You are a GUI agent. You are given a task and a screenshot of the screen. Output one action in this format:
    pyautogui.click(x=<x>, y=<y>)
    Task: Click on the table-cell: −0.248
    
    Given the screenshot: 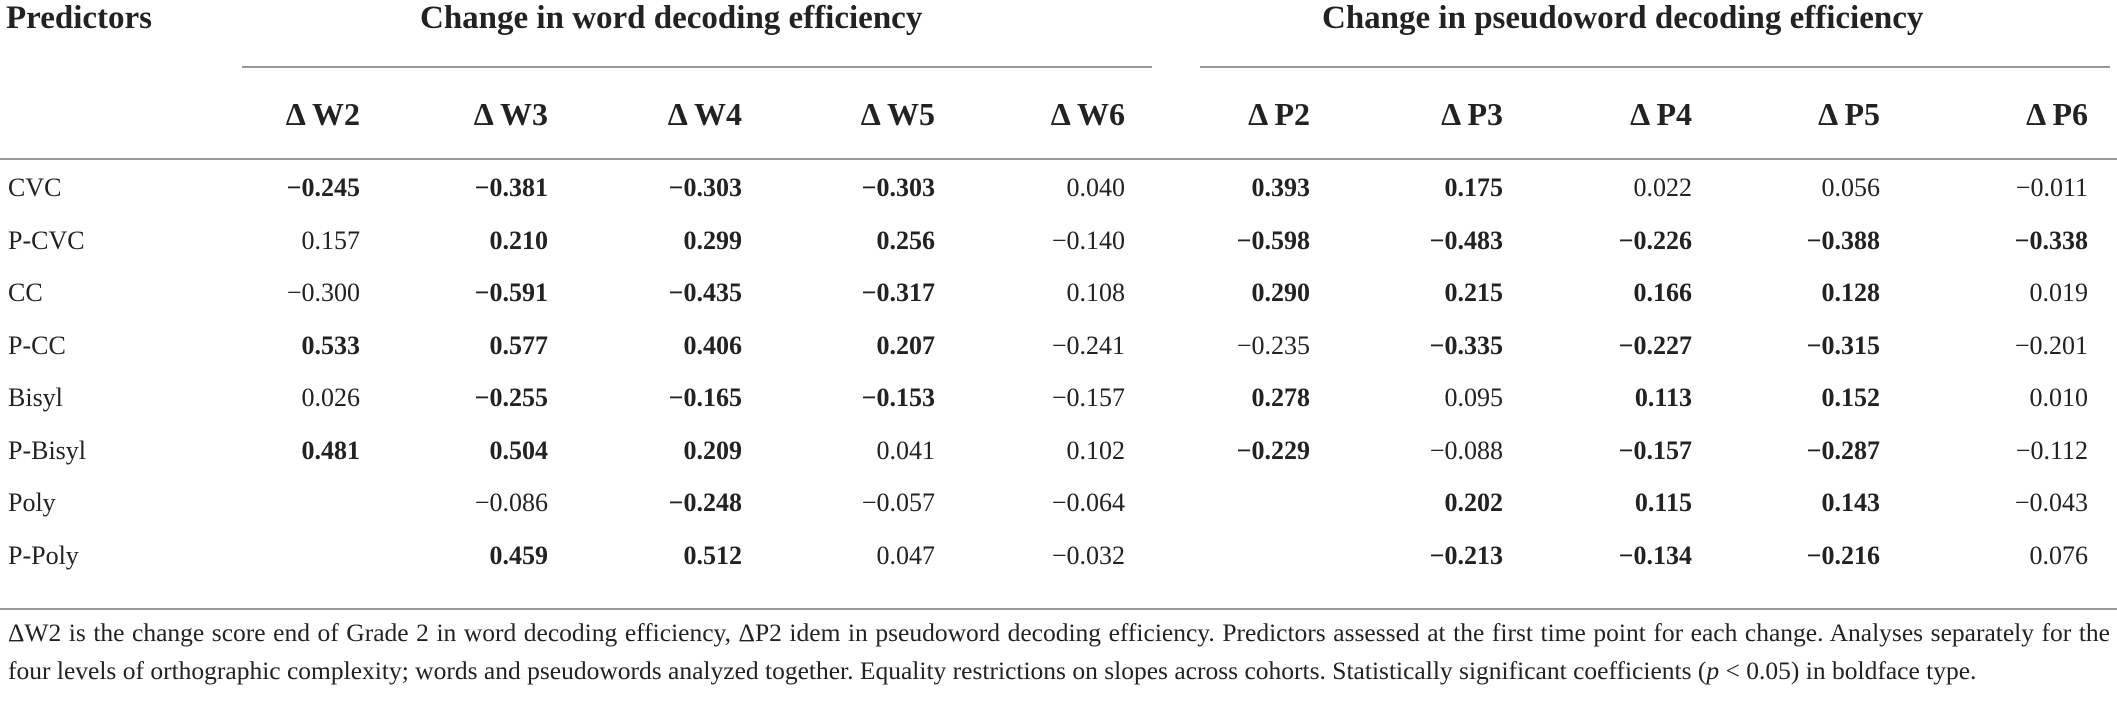 What is the action you would take?
    pyautogui.click(x=705, y=503)
    